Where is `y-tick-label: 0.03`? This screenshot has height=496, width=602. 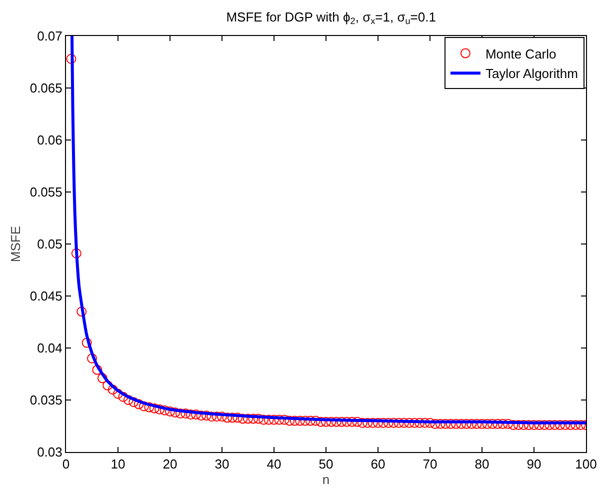
y-tick-label: 0.03 is located at coordinates (49, 452).